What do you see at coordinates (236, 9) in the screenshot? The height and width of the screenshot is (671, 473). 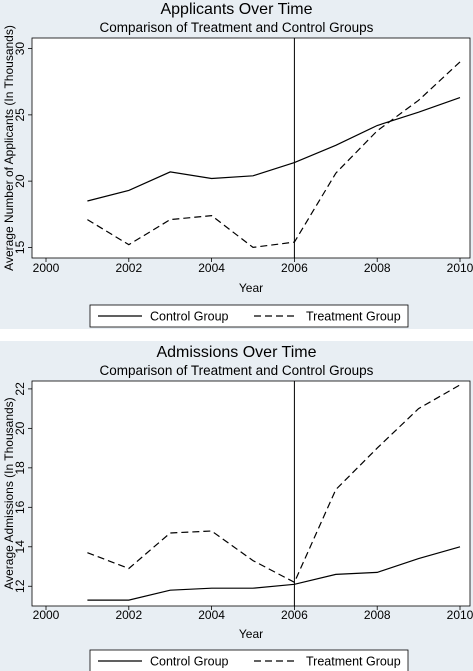 I see `chart-title: Applicants Over Time` at bounding box center [236, 9].